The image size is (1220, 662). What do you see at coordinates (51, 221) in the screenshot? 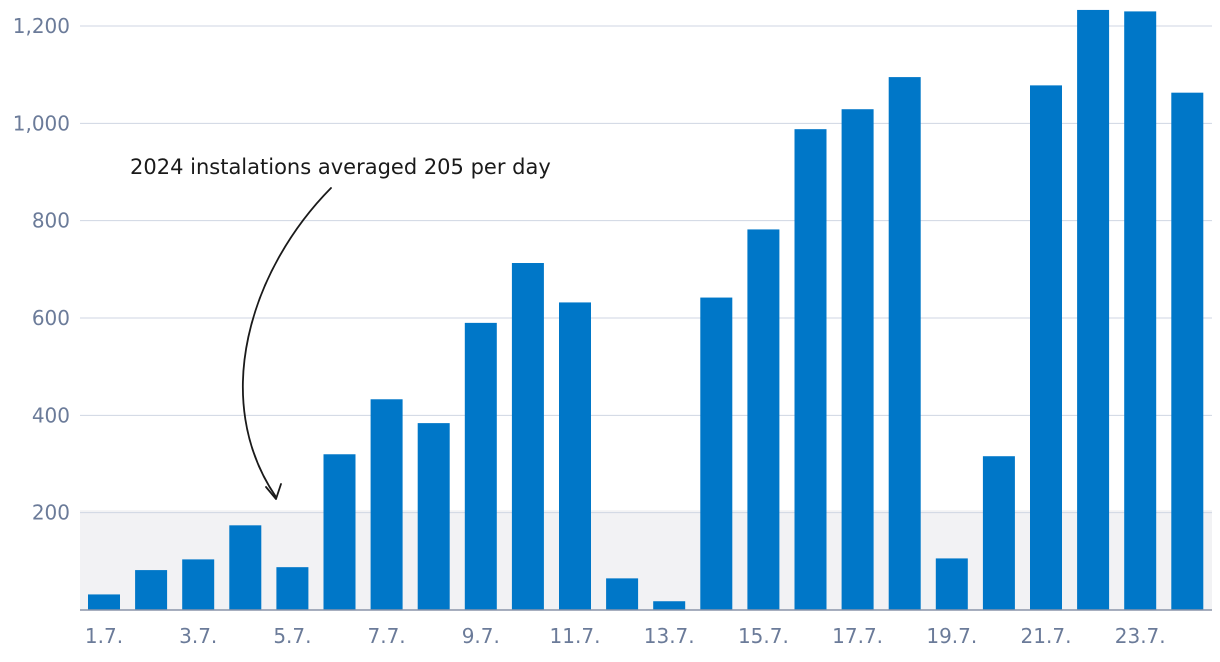
I see `y-tick-label: 800` at bounding box center [51, 221].